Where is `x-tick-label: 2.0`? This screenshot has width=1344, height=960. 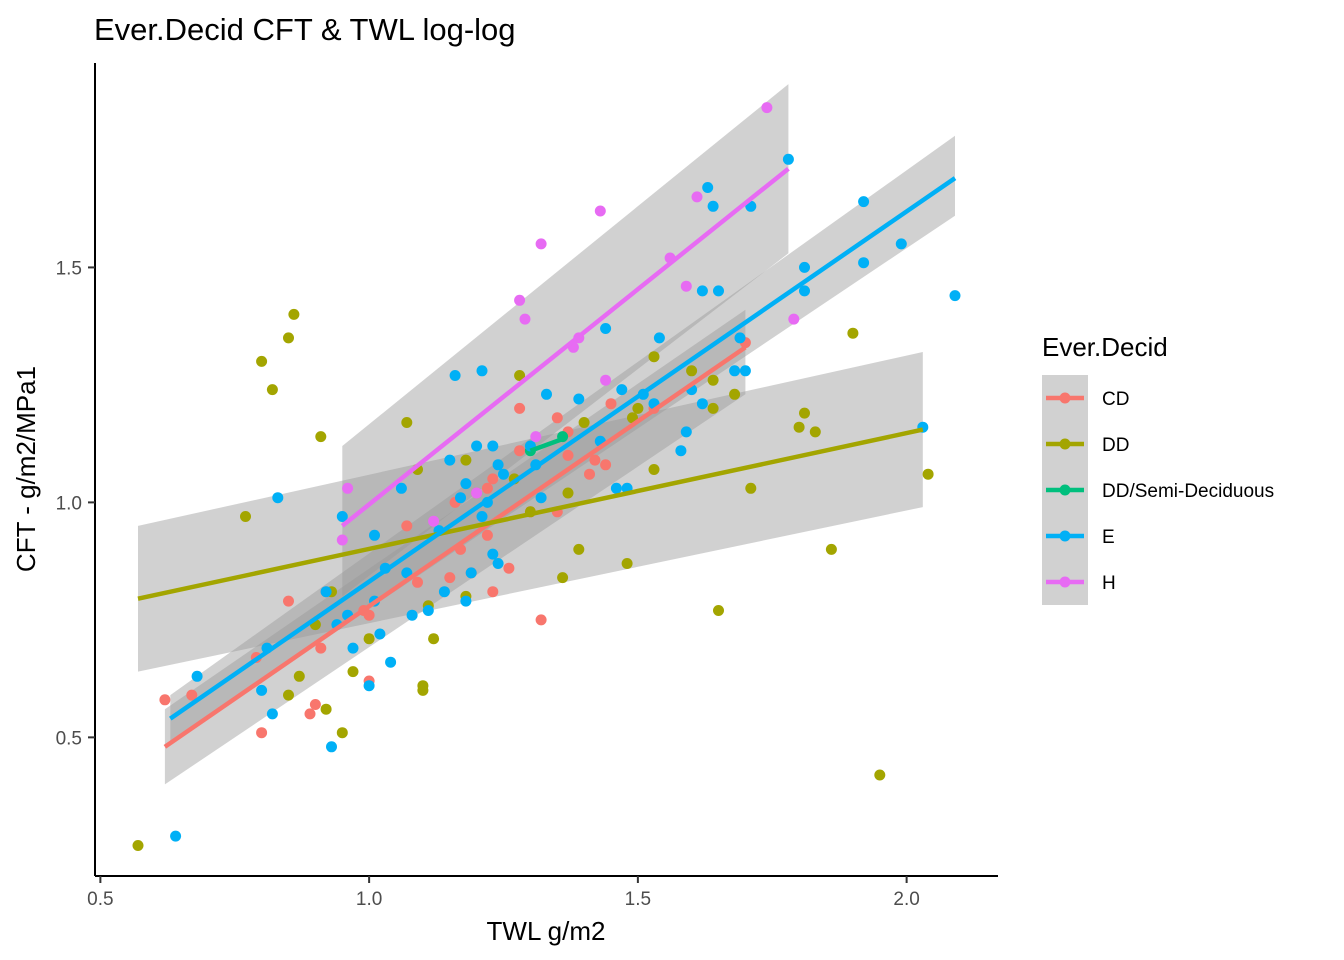 x-tick-label: 2.0 is located at coordinates (906, 899).